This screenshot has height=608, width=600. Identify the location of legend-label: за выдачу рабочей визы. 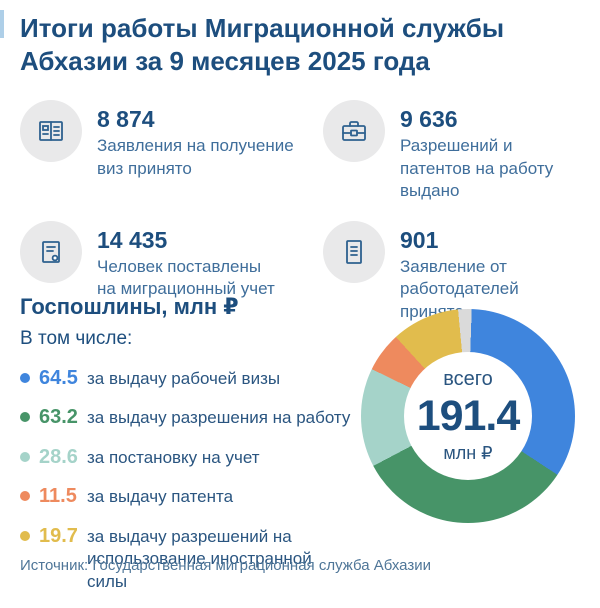
(184, 378).